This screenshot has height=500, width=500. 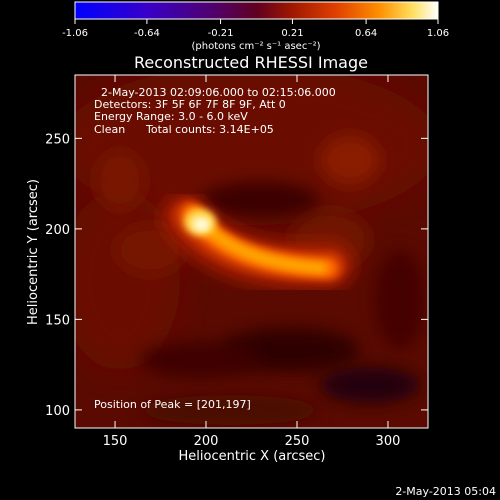 I want to click on y-tick-label: 250, so click(x=57, y=139).